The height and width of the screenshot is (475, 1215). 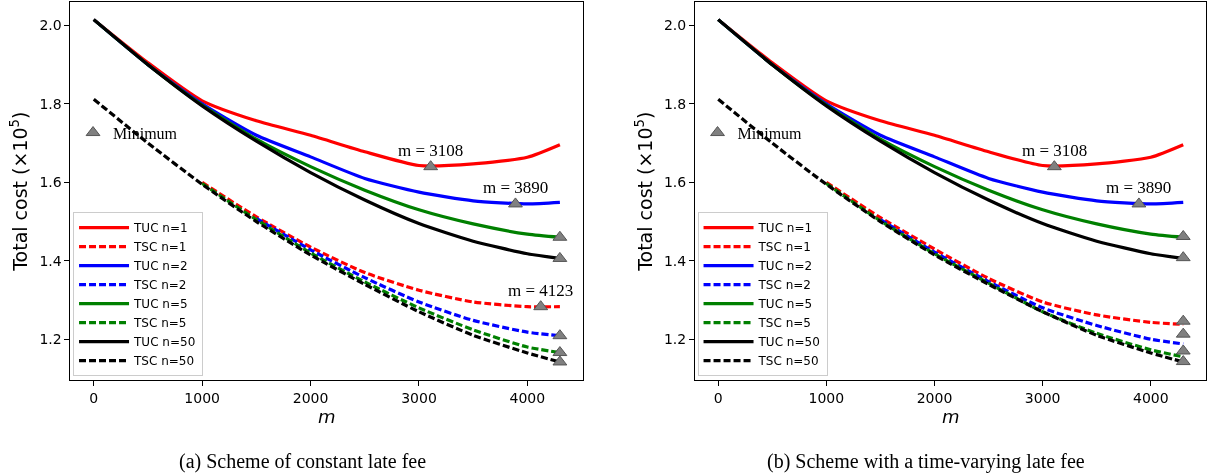 I want to click on annotation: m = 4123, so click(x=541, y=290).